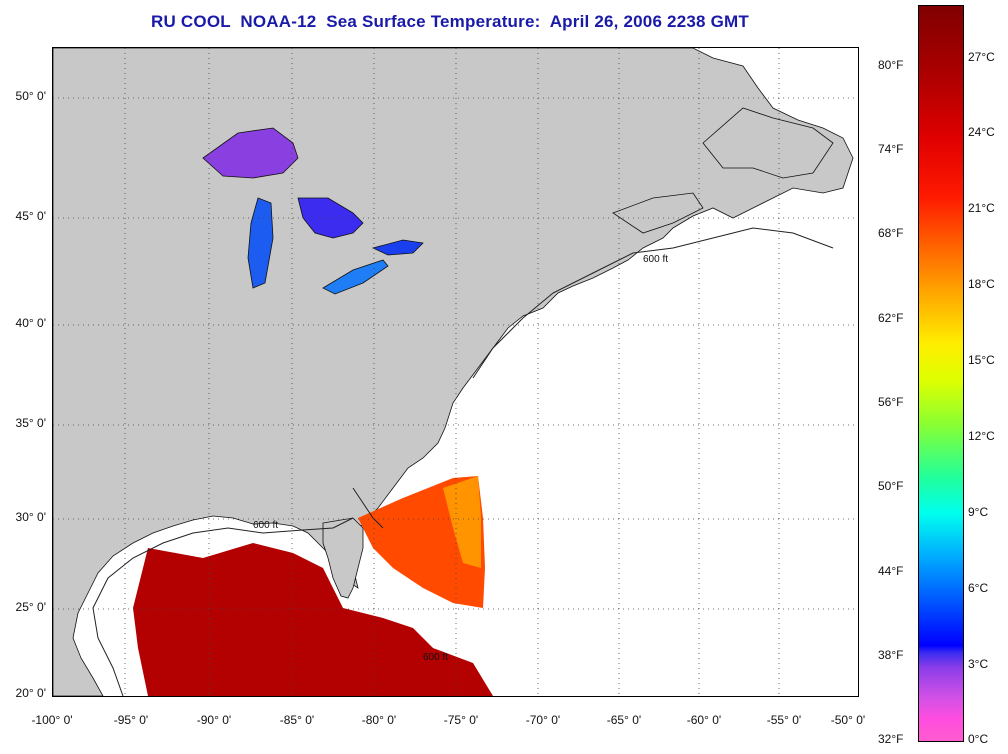  What do you see at coordinates (435, 657) in the screenshot?
I see `isobath-label-keys: 600 ft` at bounding box center [435, 657].